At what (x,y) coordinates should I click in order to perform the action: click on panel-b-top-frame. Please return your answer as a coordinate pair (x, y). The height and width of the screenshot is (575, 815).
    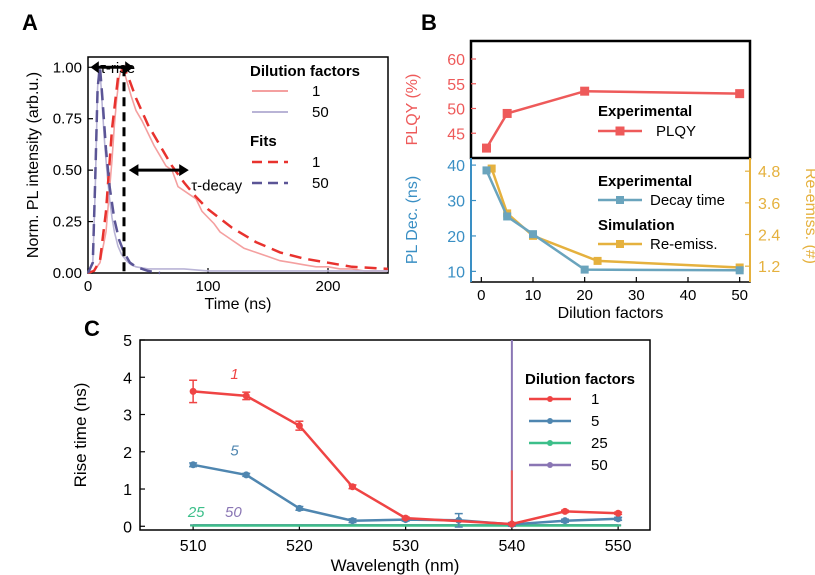
    Looking at the image, I should click on (610, 99).